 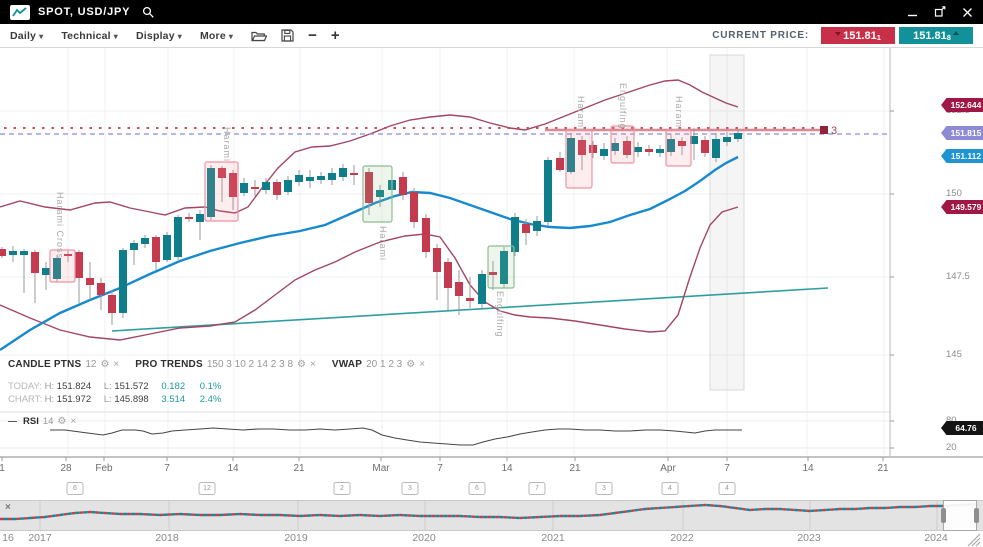 I want to click on calendar-event-icon: 7, so click(x=537, y=488).